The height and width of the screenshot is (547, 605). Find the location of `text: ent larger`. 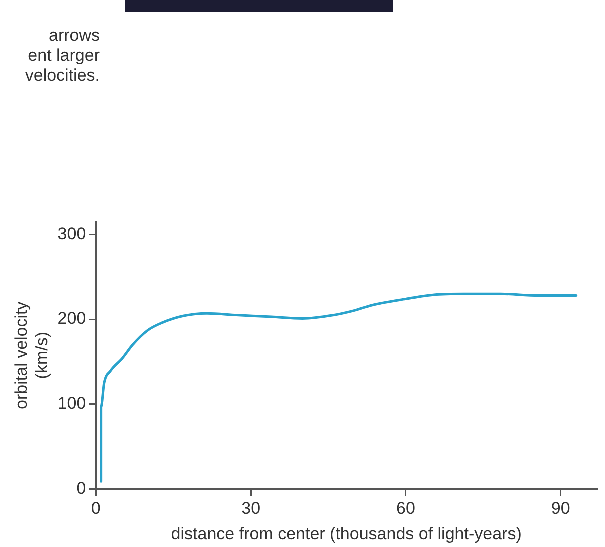

text: ent larger is located at coordinates (63, 56).